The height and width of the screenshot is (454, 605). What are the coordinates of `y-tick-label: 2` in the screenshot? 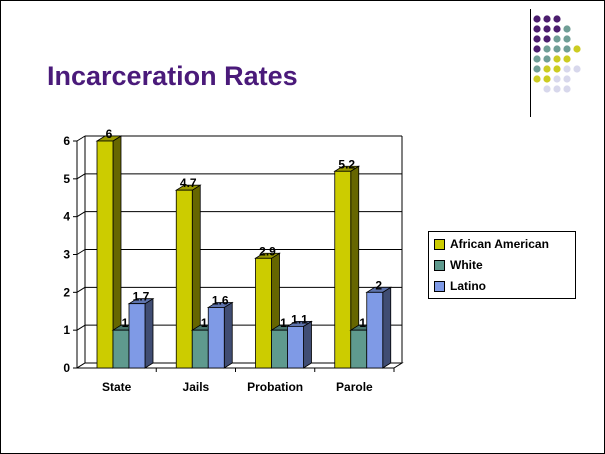 It's located at (66, 292).